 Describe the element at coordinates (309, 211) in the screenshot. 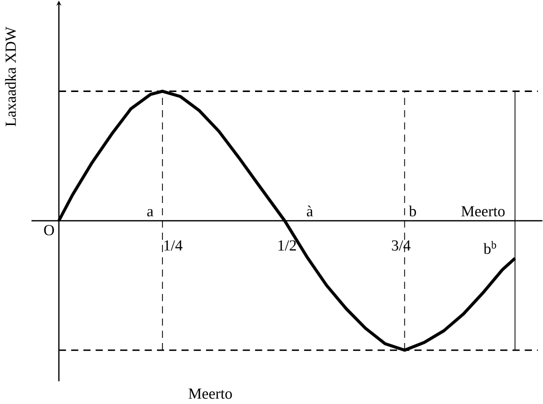

I see `annotation: à` at that location.